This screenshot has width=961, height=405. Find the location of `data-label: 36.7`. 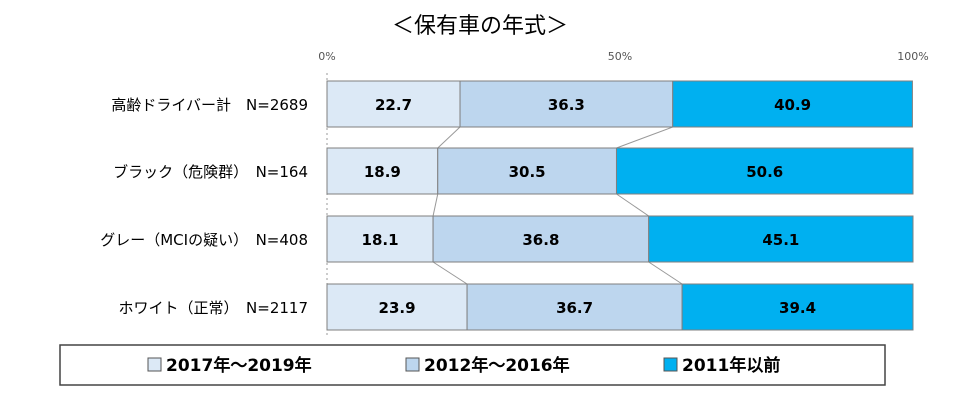

data-label: 36.7 is located at coordinates (574, 308).